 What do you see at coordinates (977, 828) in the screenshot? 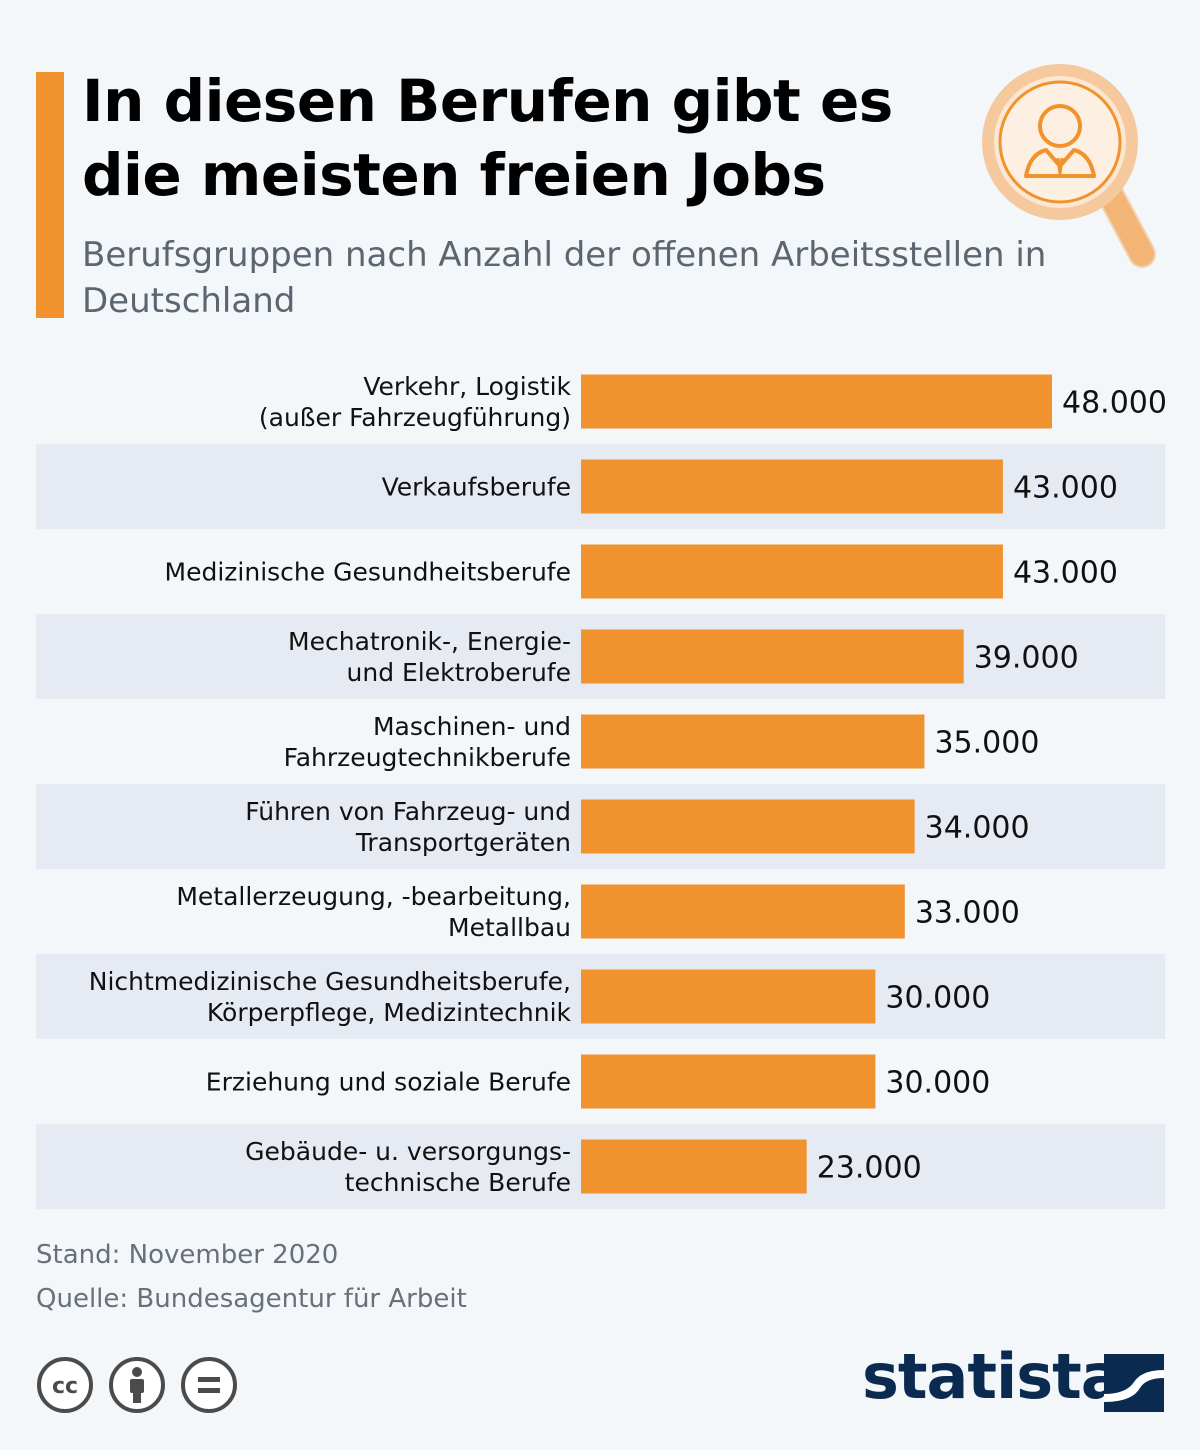
I see `value-label-6: 34.000` at bounding box center [977, 828].